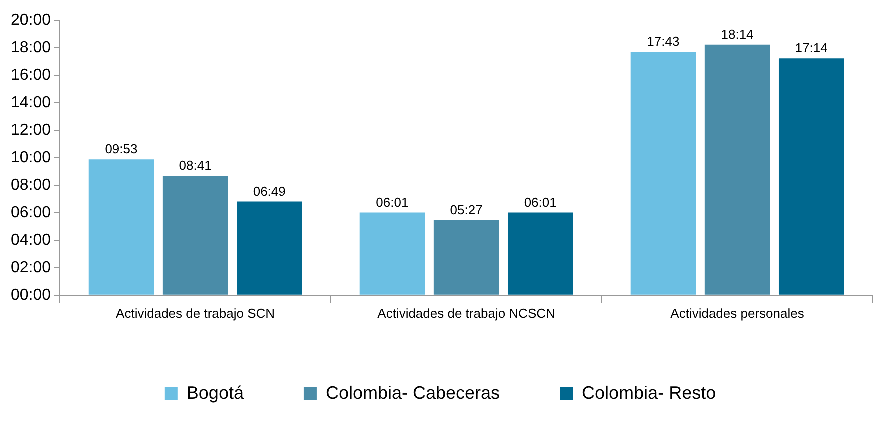 This screenshot has width=887, height=423. I want to click on y-tick-label: 20:00, so click(31, 21).